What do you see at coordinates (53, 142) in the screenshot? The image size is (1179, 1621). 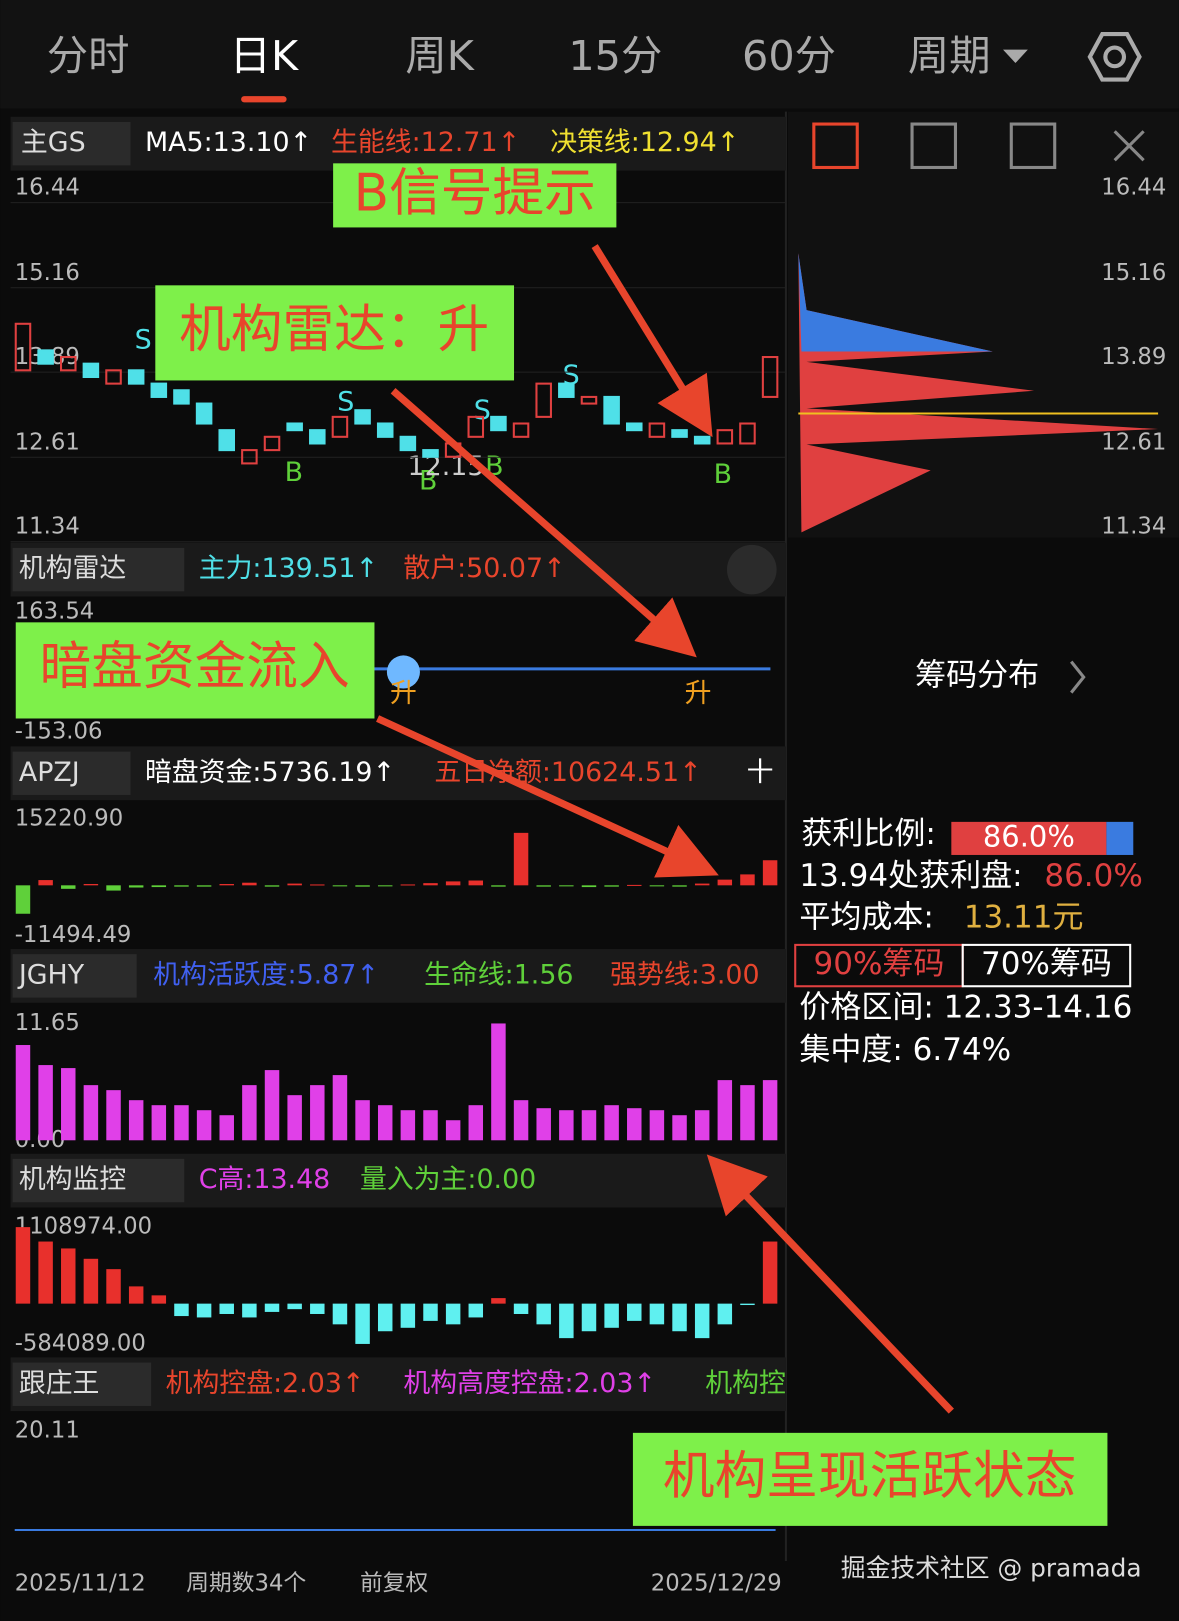 I see `indicator-label: 主GS` at bounding box center [53, 142].